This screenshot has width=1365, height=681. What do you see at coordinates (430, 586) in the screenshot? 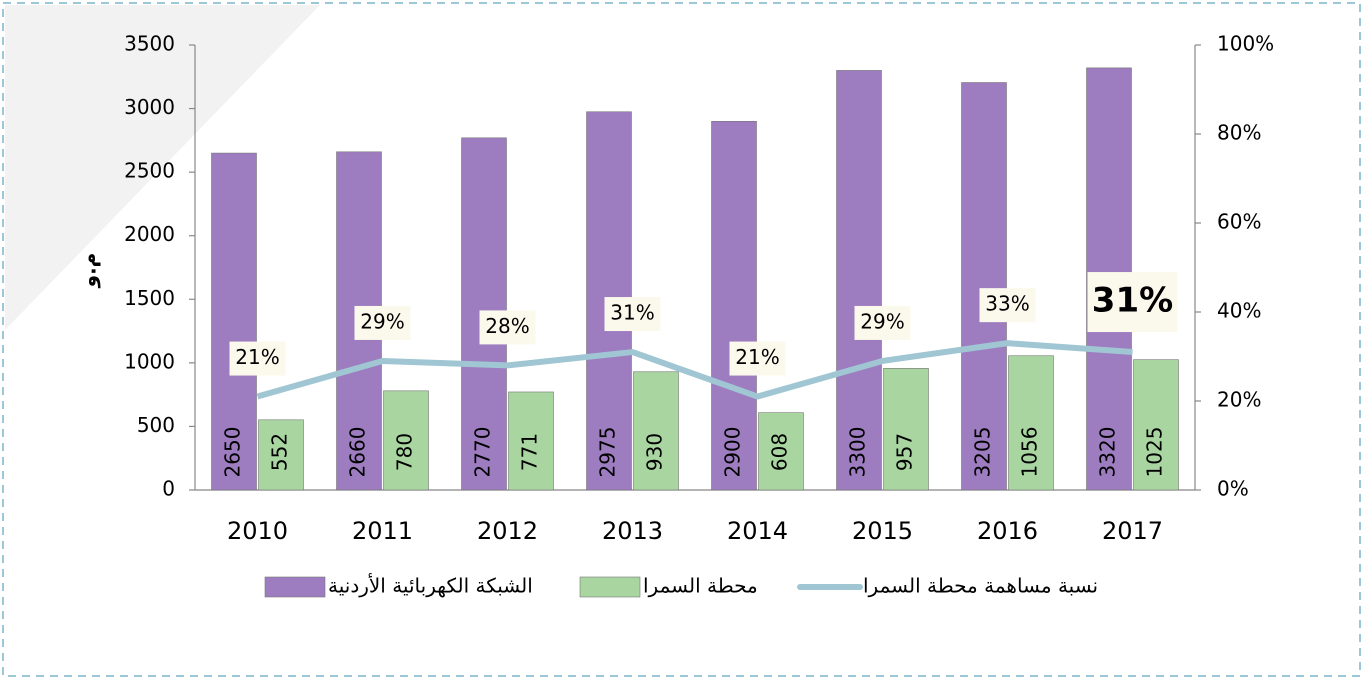
I see `legend-label: الشبكة الكهربائية الأردنية` at bounding box center [430, 586].